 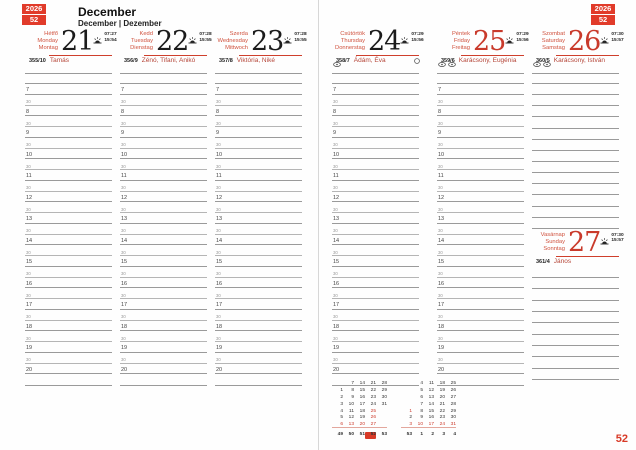 I want to click on mini-calendar-day: 26, so click(x=453, y=390).